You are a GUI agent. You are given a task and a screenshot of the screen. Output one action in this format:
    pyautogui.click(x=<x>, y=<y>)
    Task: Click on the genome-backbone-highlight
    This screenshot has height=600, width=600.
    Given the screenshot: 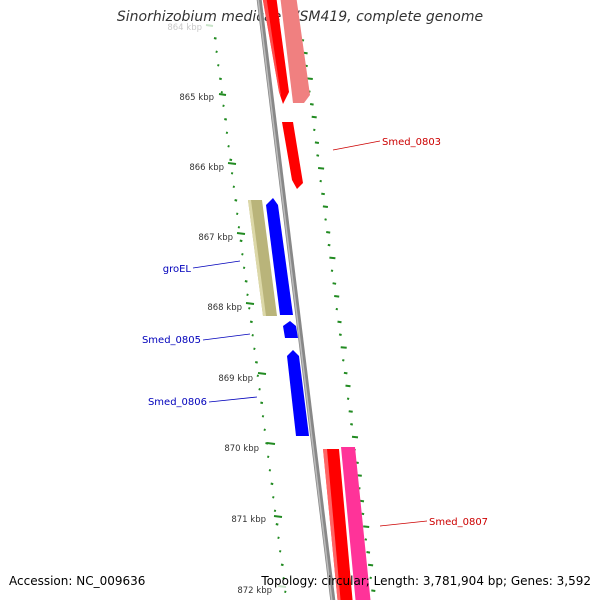 What is the action you would take?
    pyautogui.click(x=295, y=300)
    